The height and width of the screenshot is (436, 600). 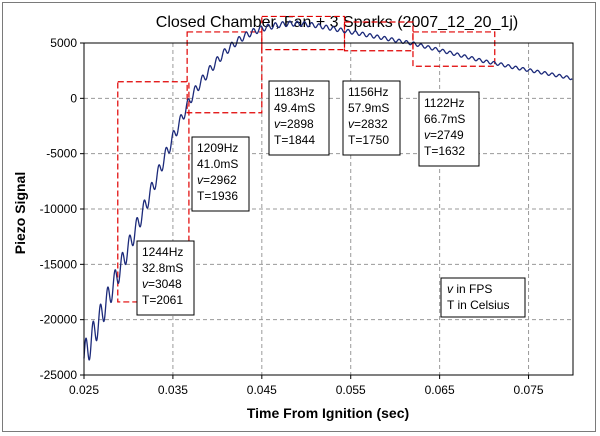 I want to click on annotation-label-line: 66.7mS, so click(x=444, y=119).